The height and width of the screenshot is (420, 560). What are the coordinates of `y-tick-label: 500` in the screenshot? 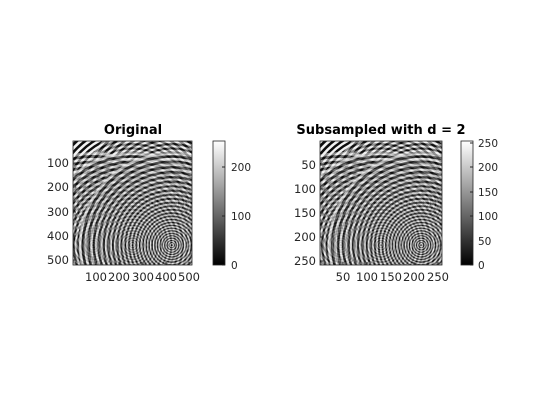 It's located at (58, 260).